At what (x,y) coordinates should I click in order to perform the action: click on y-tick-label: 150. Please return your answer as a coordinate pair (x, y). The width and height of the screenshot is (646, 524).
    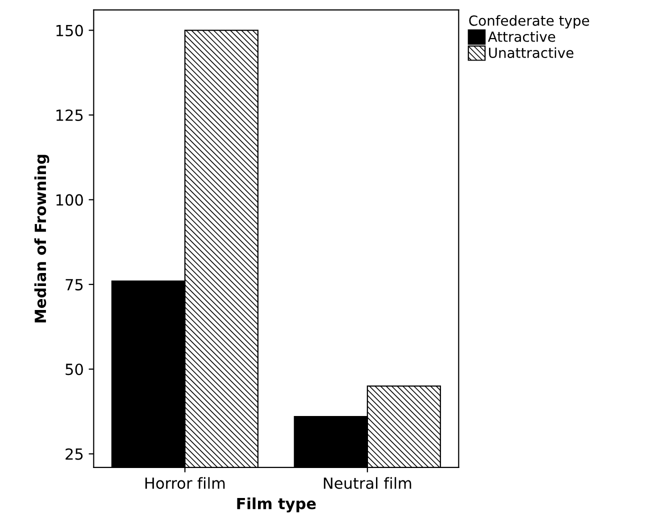
    Looking at the image, I should click on (69, 30).